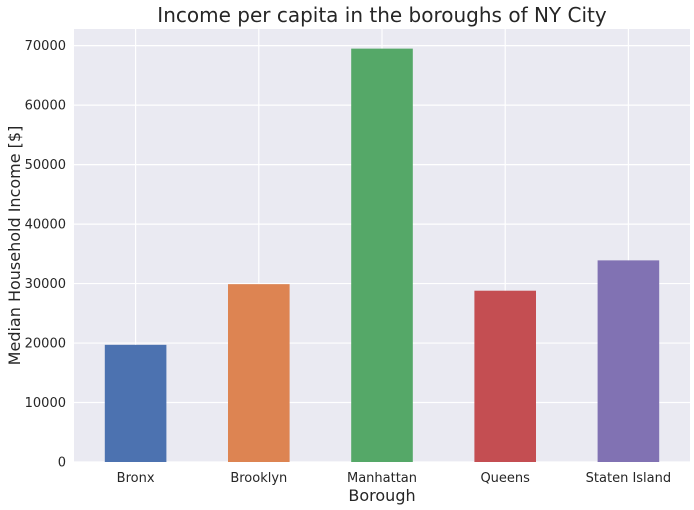  Describe the element at coordinates (505, 478) in the screenshot. I see `x-tick-label: Queens` at that location.